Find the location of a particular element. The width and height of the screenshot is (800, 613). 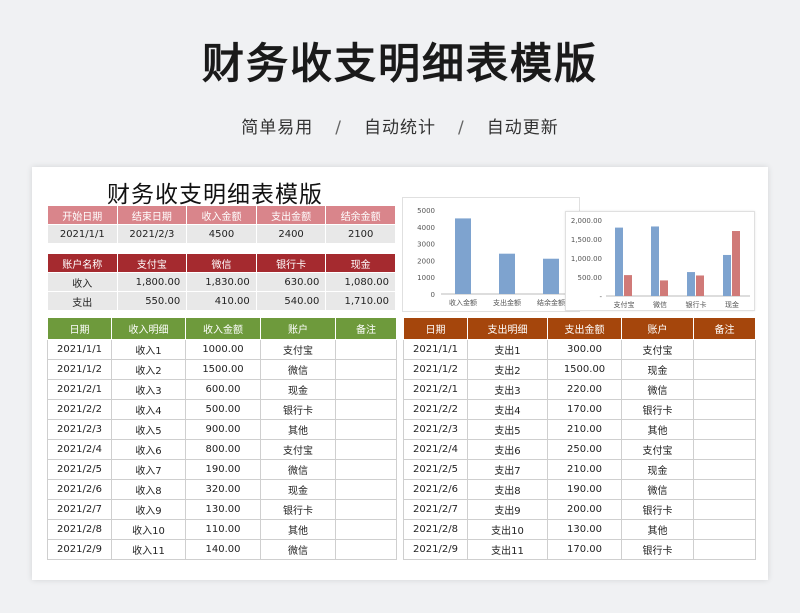

table-row: 2021/2/3 收入5 900.00 其他 is located at coordinates (222, 429).